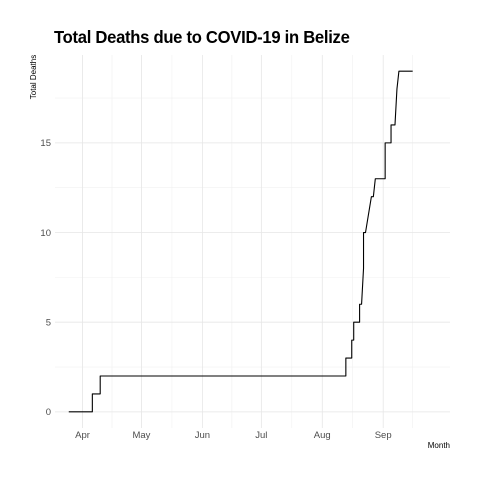 This screenshot has width=480, height=480. What do you see at coordinates (233, 435) in the screenshot?
I see `x-tick-labels: Apr May Jun Jul Aug Sep` at bounding box center [233, 435].